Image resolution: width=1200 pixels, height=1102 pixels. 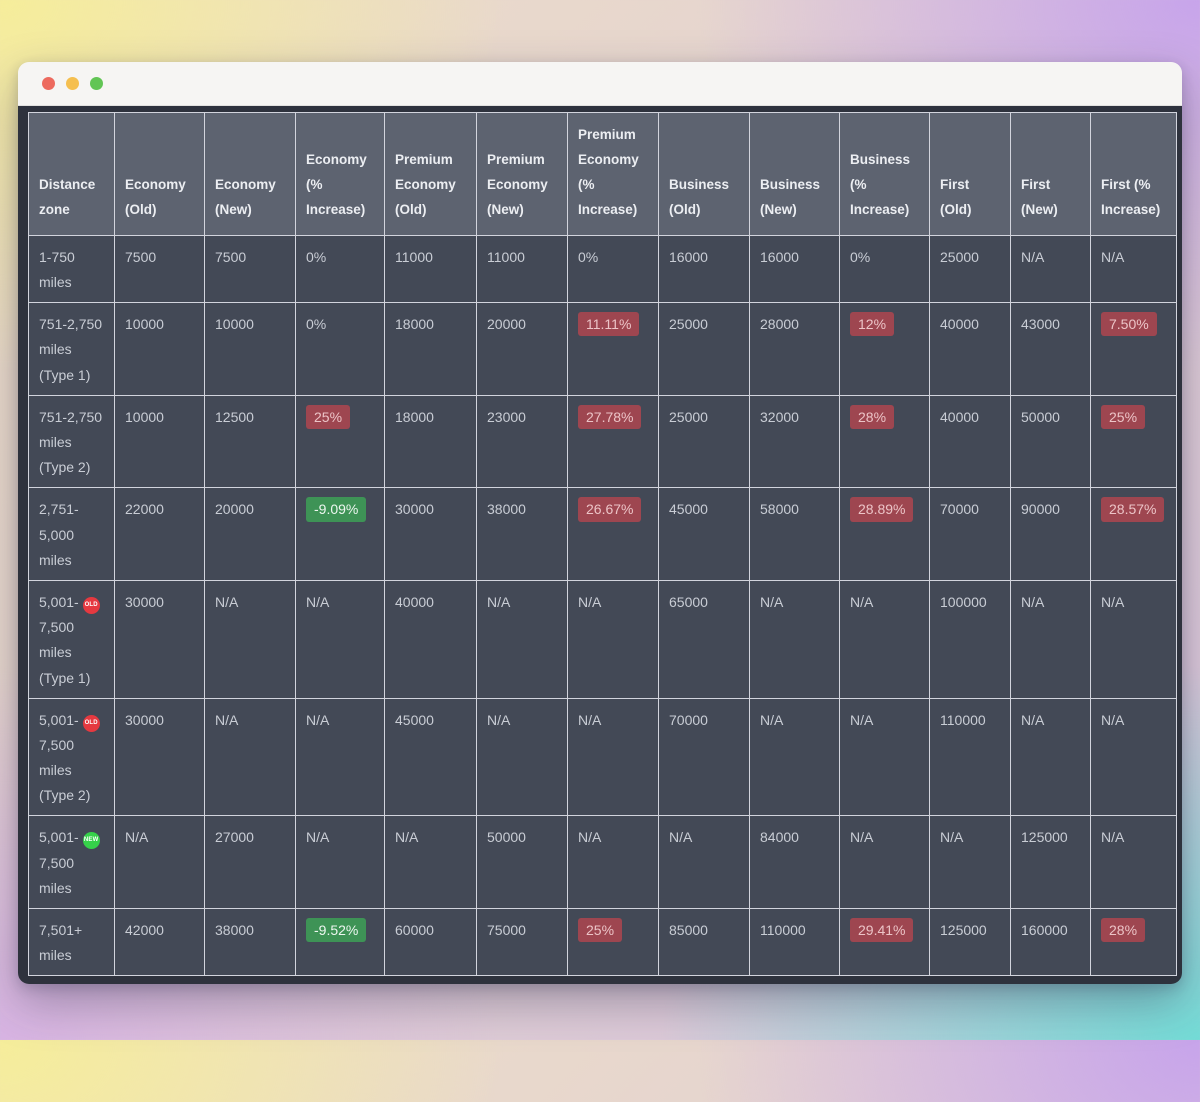 I want to click on column-header: First (% Increase), so click(x=1133, y=174).